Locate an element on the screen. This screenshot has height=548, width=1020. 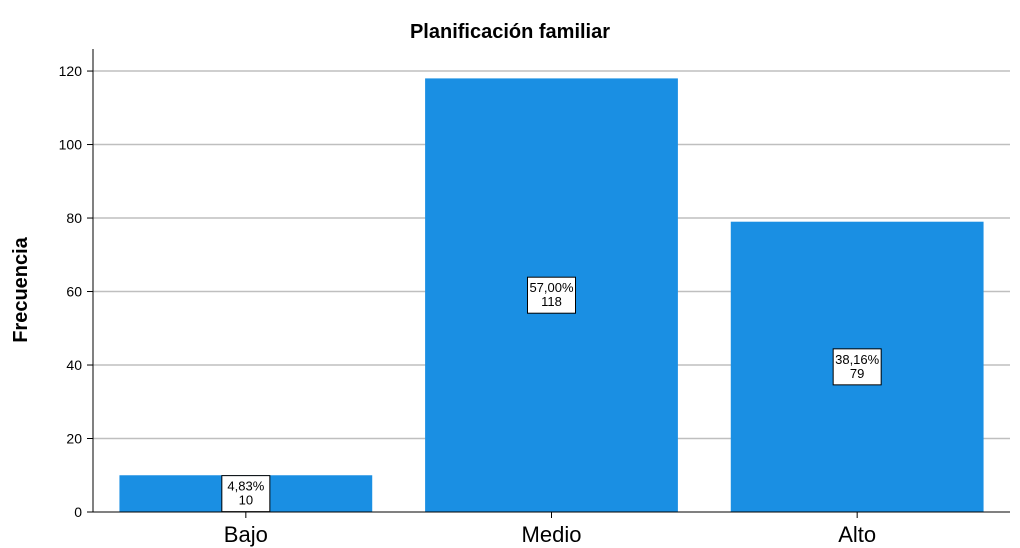
data-label-percent: 38,16% is located at coordinates (857, 359).